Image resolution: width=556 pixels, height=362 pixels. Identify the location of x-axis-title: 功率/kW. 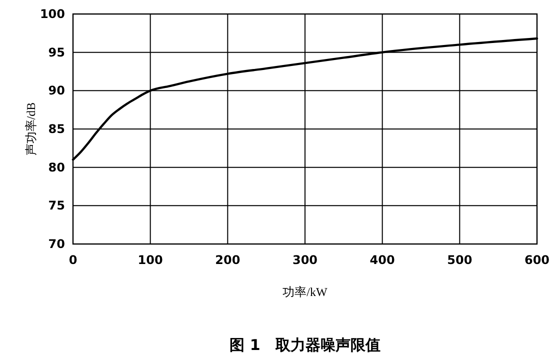
(305, 292).